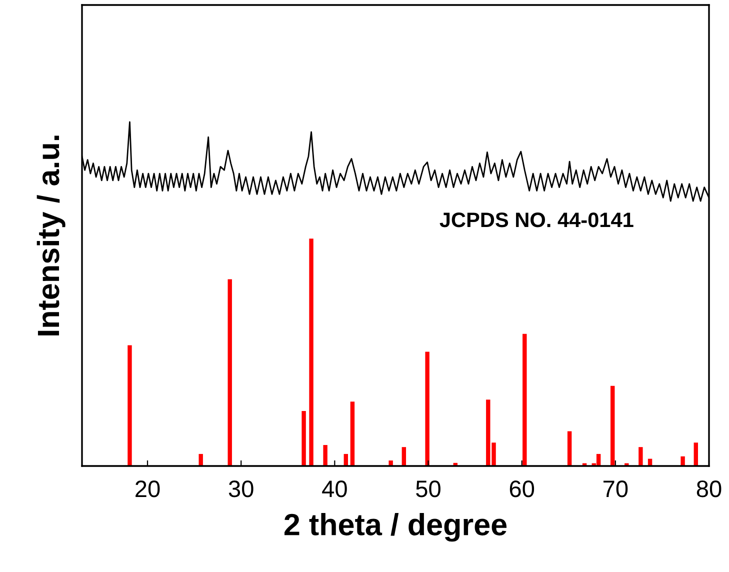 The image size is (729, 572). What do you see at coordinates (148, 489) in the screenshot?
I see `x-tick-label: 20` at bounding box center [148, 489].